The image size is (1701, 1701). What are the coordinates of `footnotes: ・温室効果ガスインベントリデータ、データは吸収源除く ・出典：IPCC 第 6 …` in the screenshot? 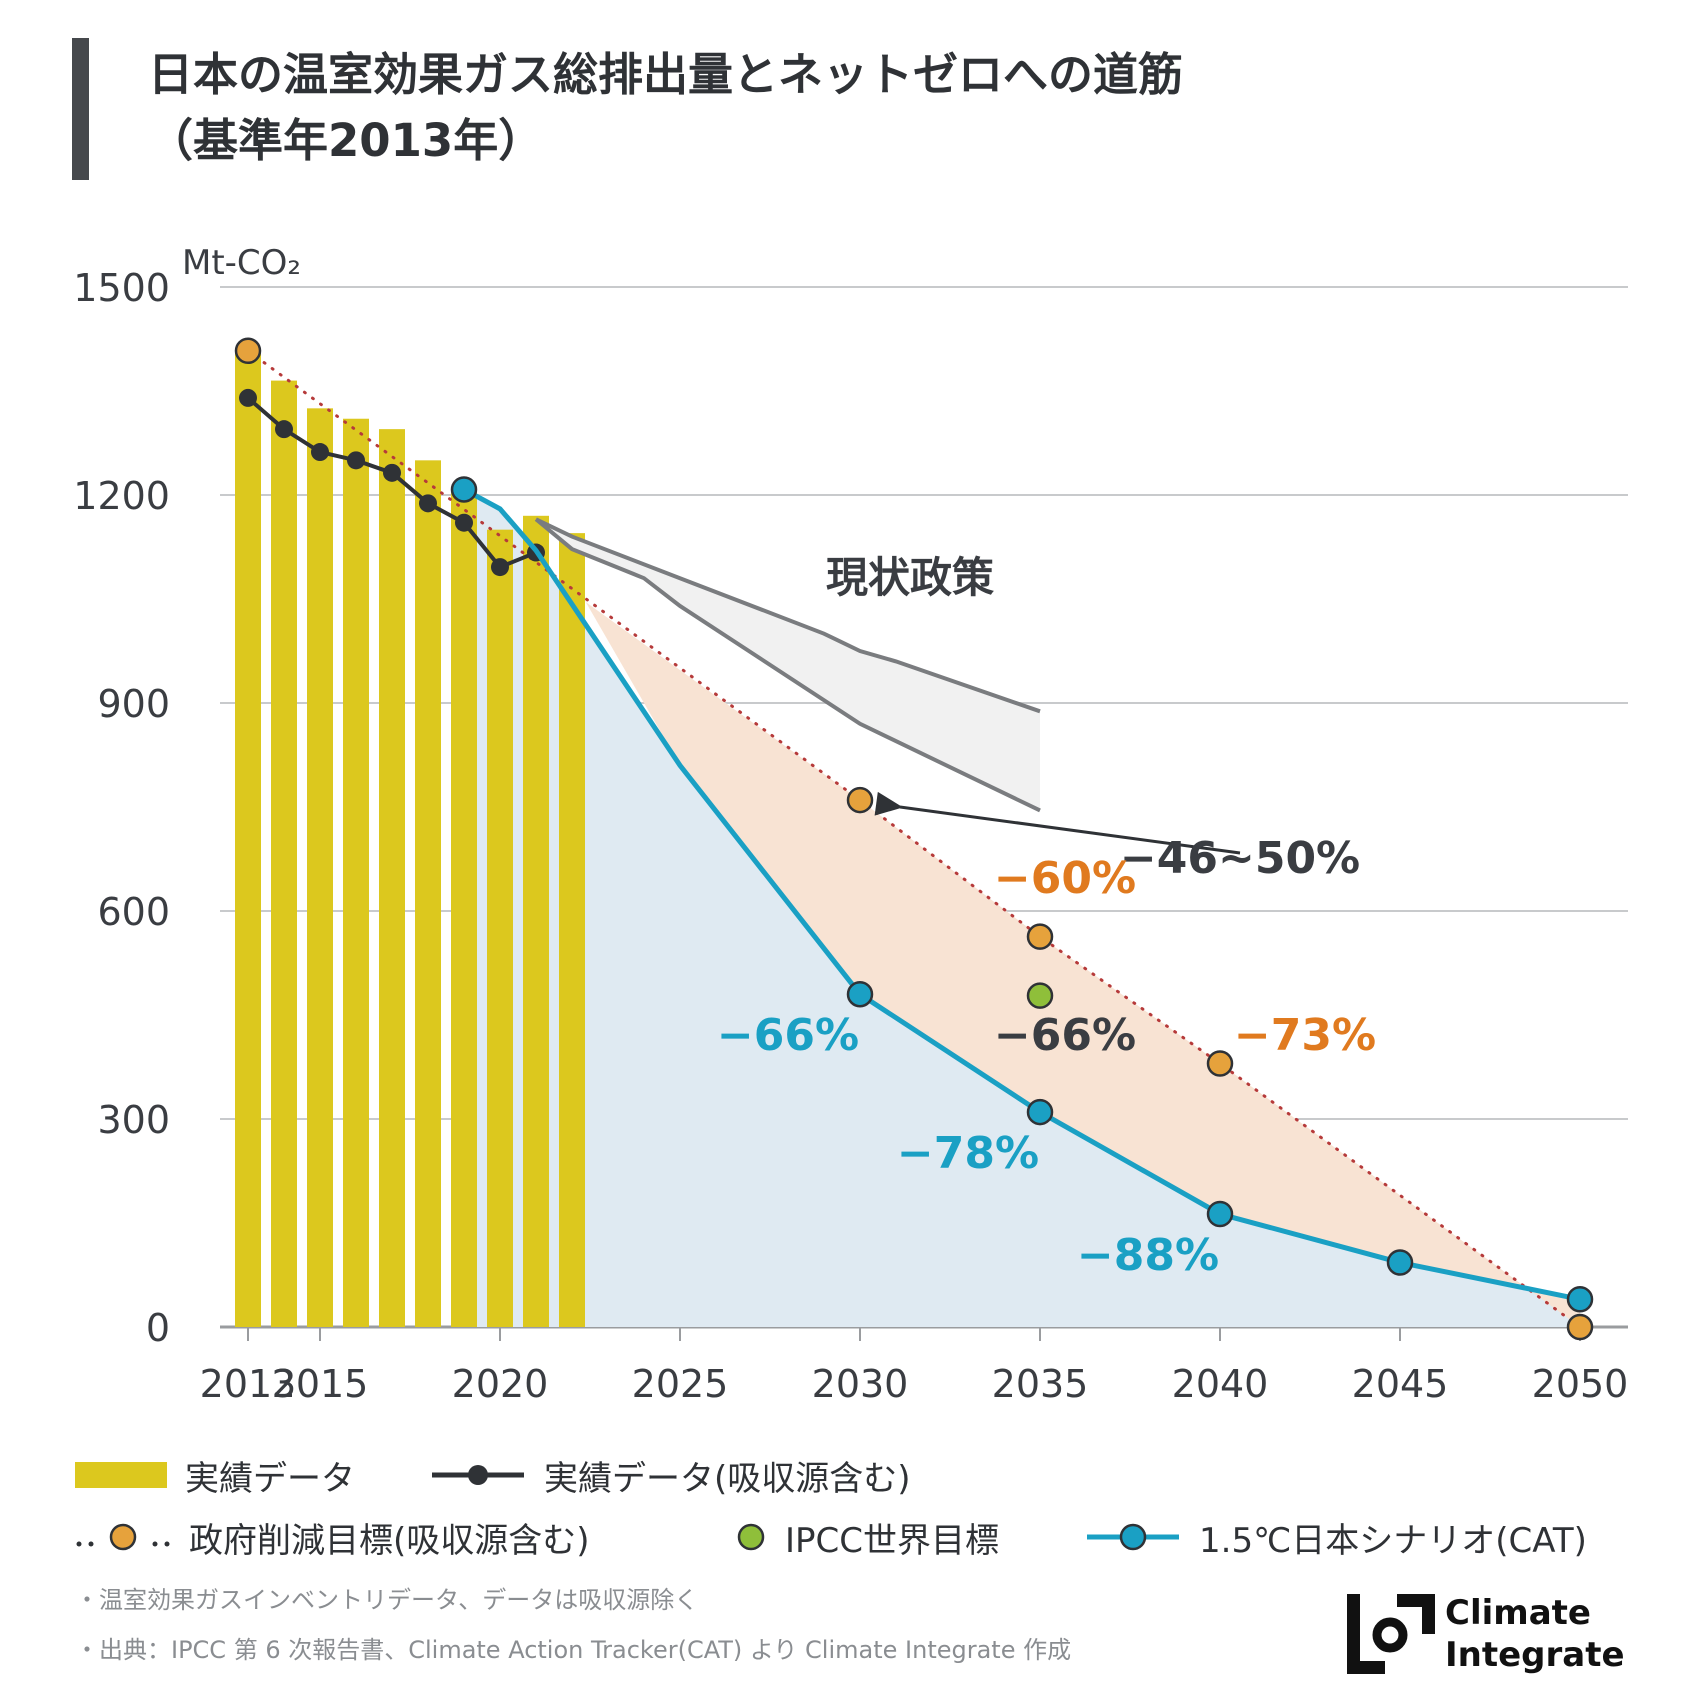 It's located at (573, 1625).